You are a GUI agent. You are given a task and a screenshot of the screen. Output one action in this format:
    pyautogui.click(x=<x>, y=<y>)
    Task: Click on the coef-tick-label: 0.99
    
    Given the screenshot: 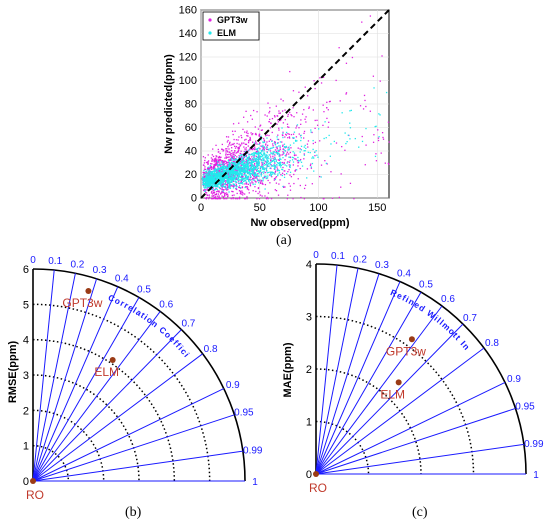 What is the action you would take?
    pyautogui.click(x=534, y=444)
    